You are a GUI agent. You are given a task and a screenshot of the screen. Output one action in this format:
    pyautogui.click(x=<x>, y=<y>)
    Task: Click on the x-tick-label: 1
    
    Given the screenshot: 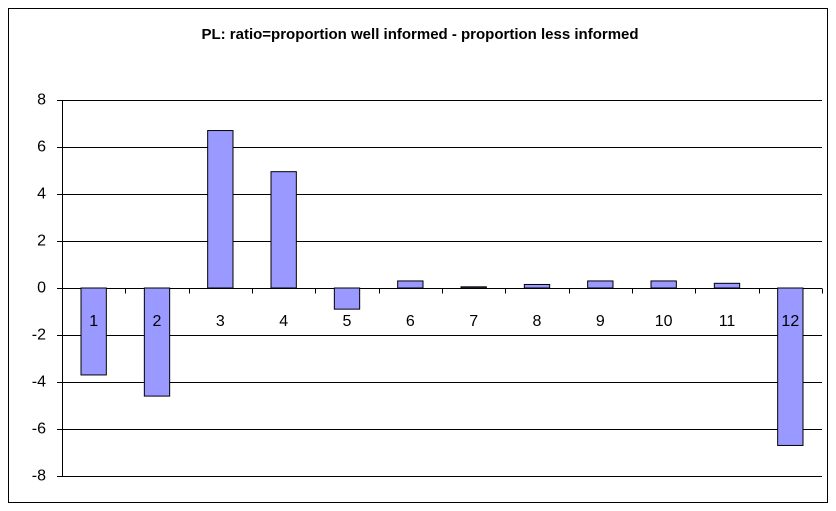 What is the action you would take?
    pyautogui.click(x=93, y=321)
    